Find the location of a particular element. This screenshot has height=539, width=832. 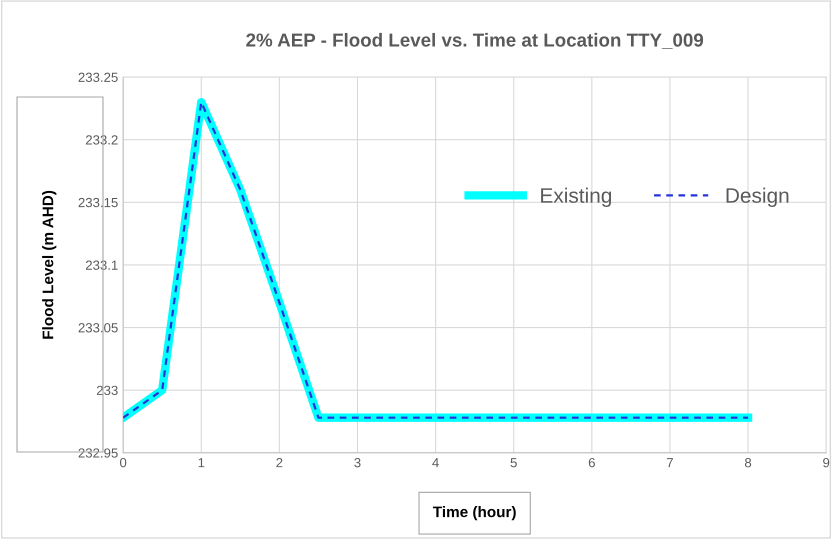

legend-label: Existing is located at coordinates (576, 198).